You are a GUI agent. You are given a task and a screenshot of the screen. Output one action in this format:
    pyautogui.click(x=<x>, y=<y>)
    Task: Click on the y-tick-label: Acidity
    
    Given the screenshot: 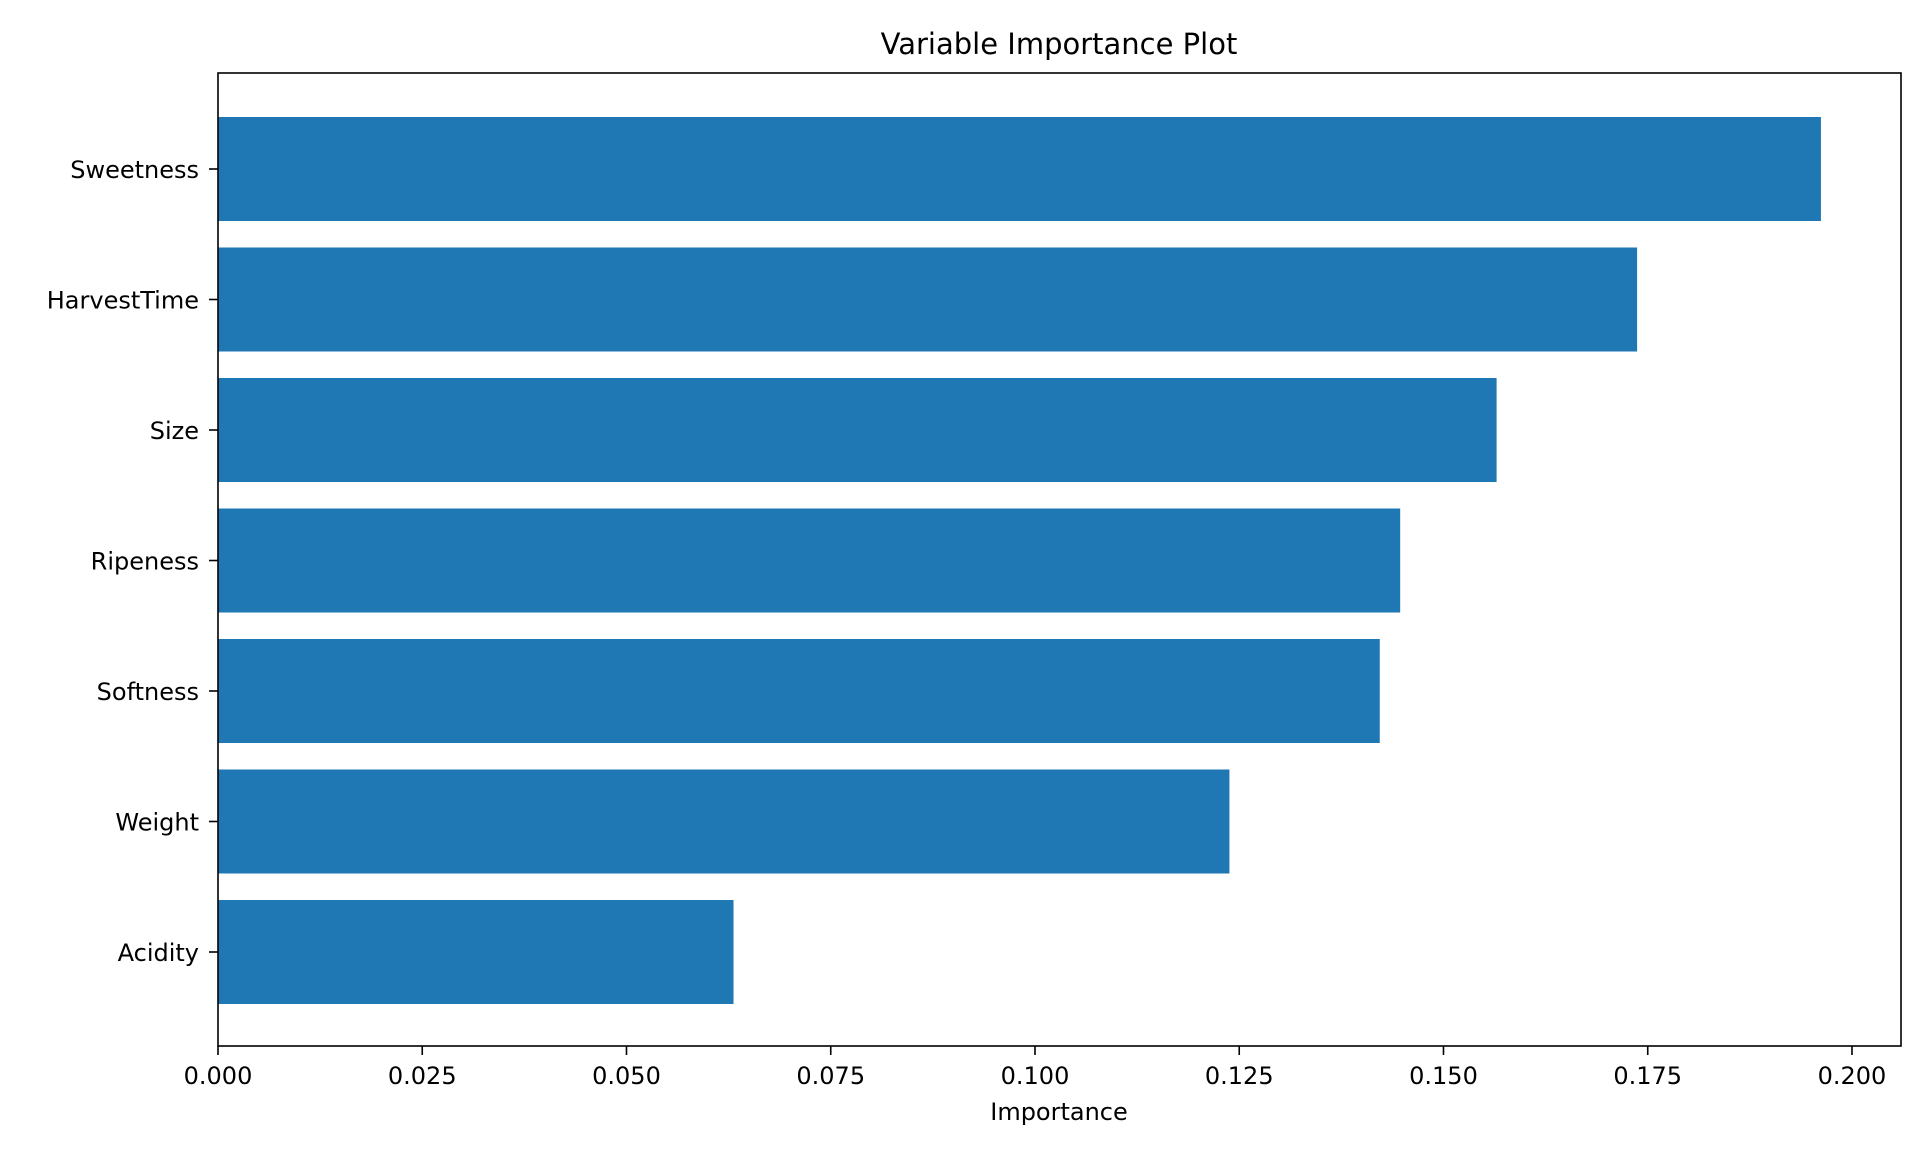 What is the action you would take?
    pyautogui.click(x=158, y=953)
    